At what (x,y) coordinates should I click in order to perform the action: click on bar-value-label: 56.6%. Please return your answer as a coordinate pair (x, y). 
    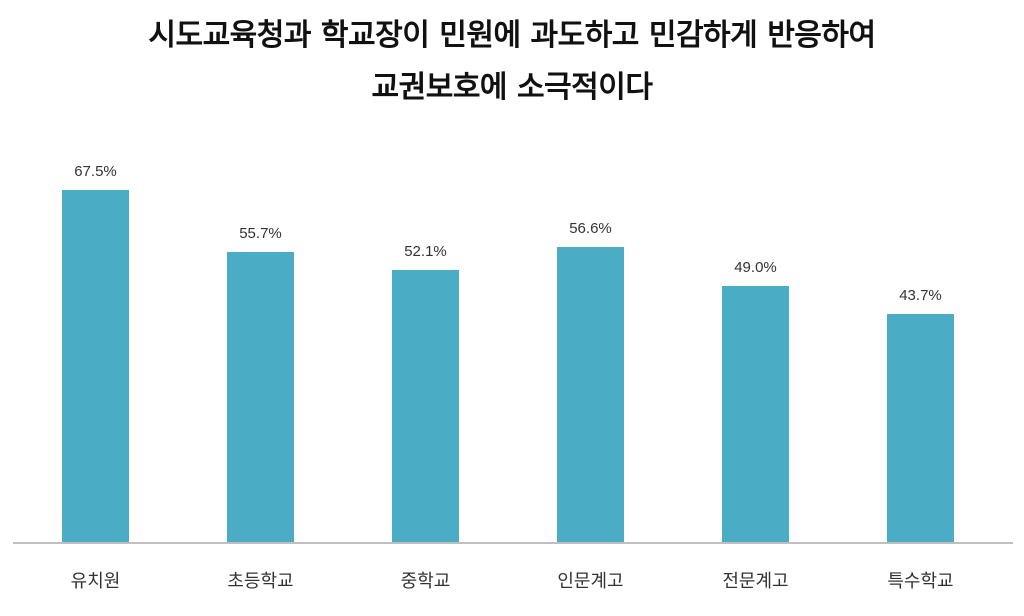
    Looking at the image, I should click on (590, 228).